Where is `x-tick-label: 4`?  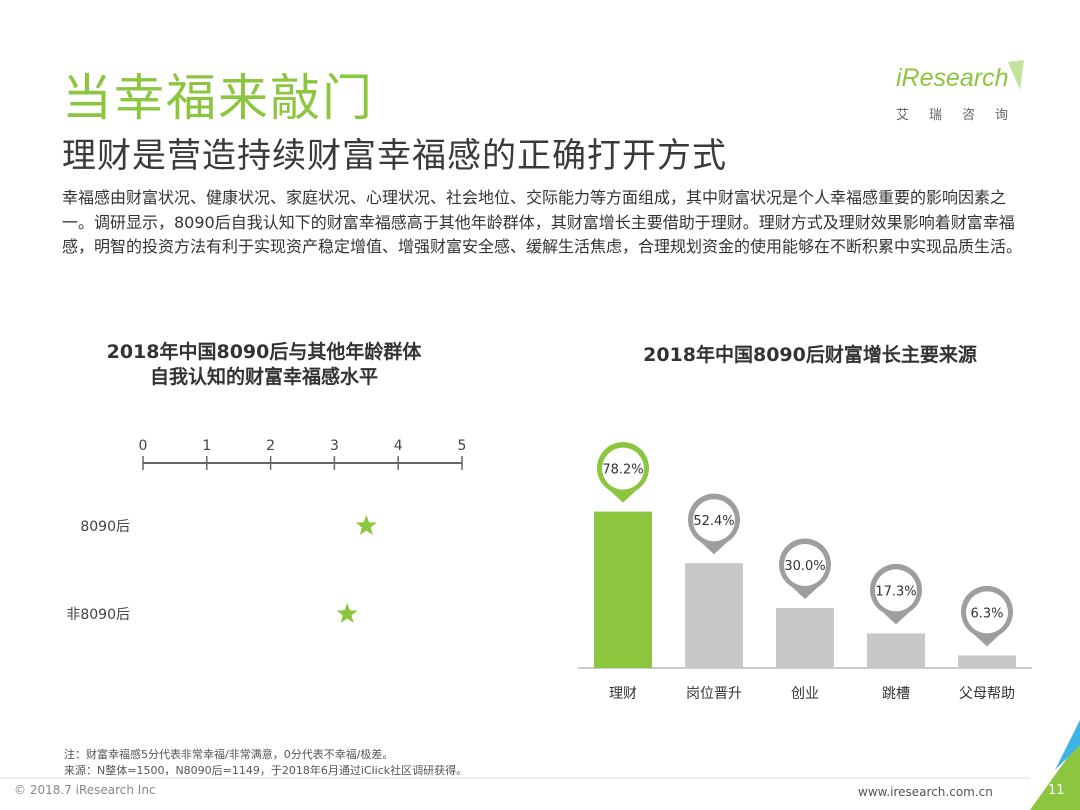
x-tick-label: 4 is located at coordinates (398, 446).